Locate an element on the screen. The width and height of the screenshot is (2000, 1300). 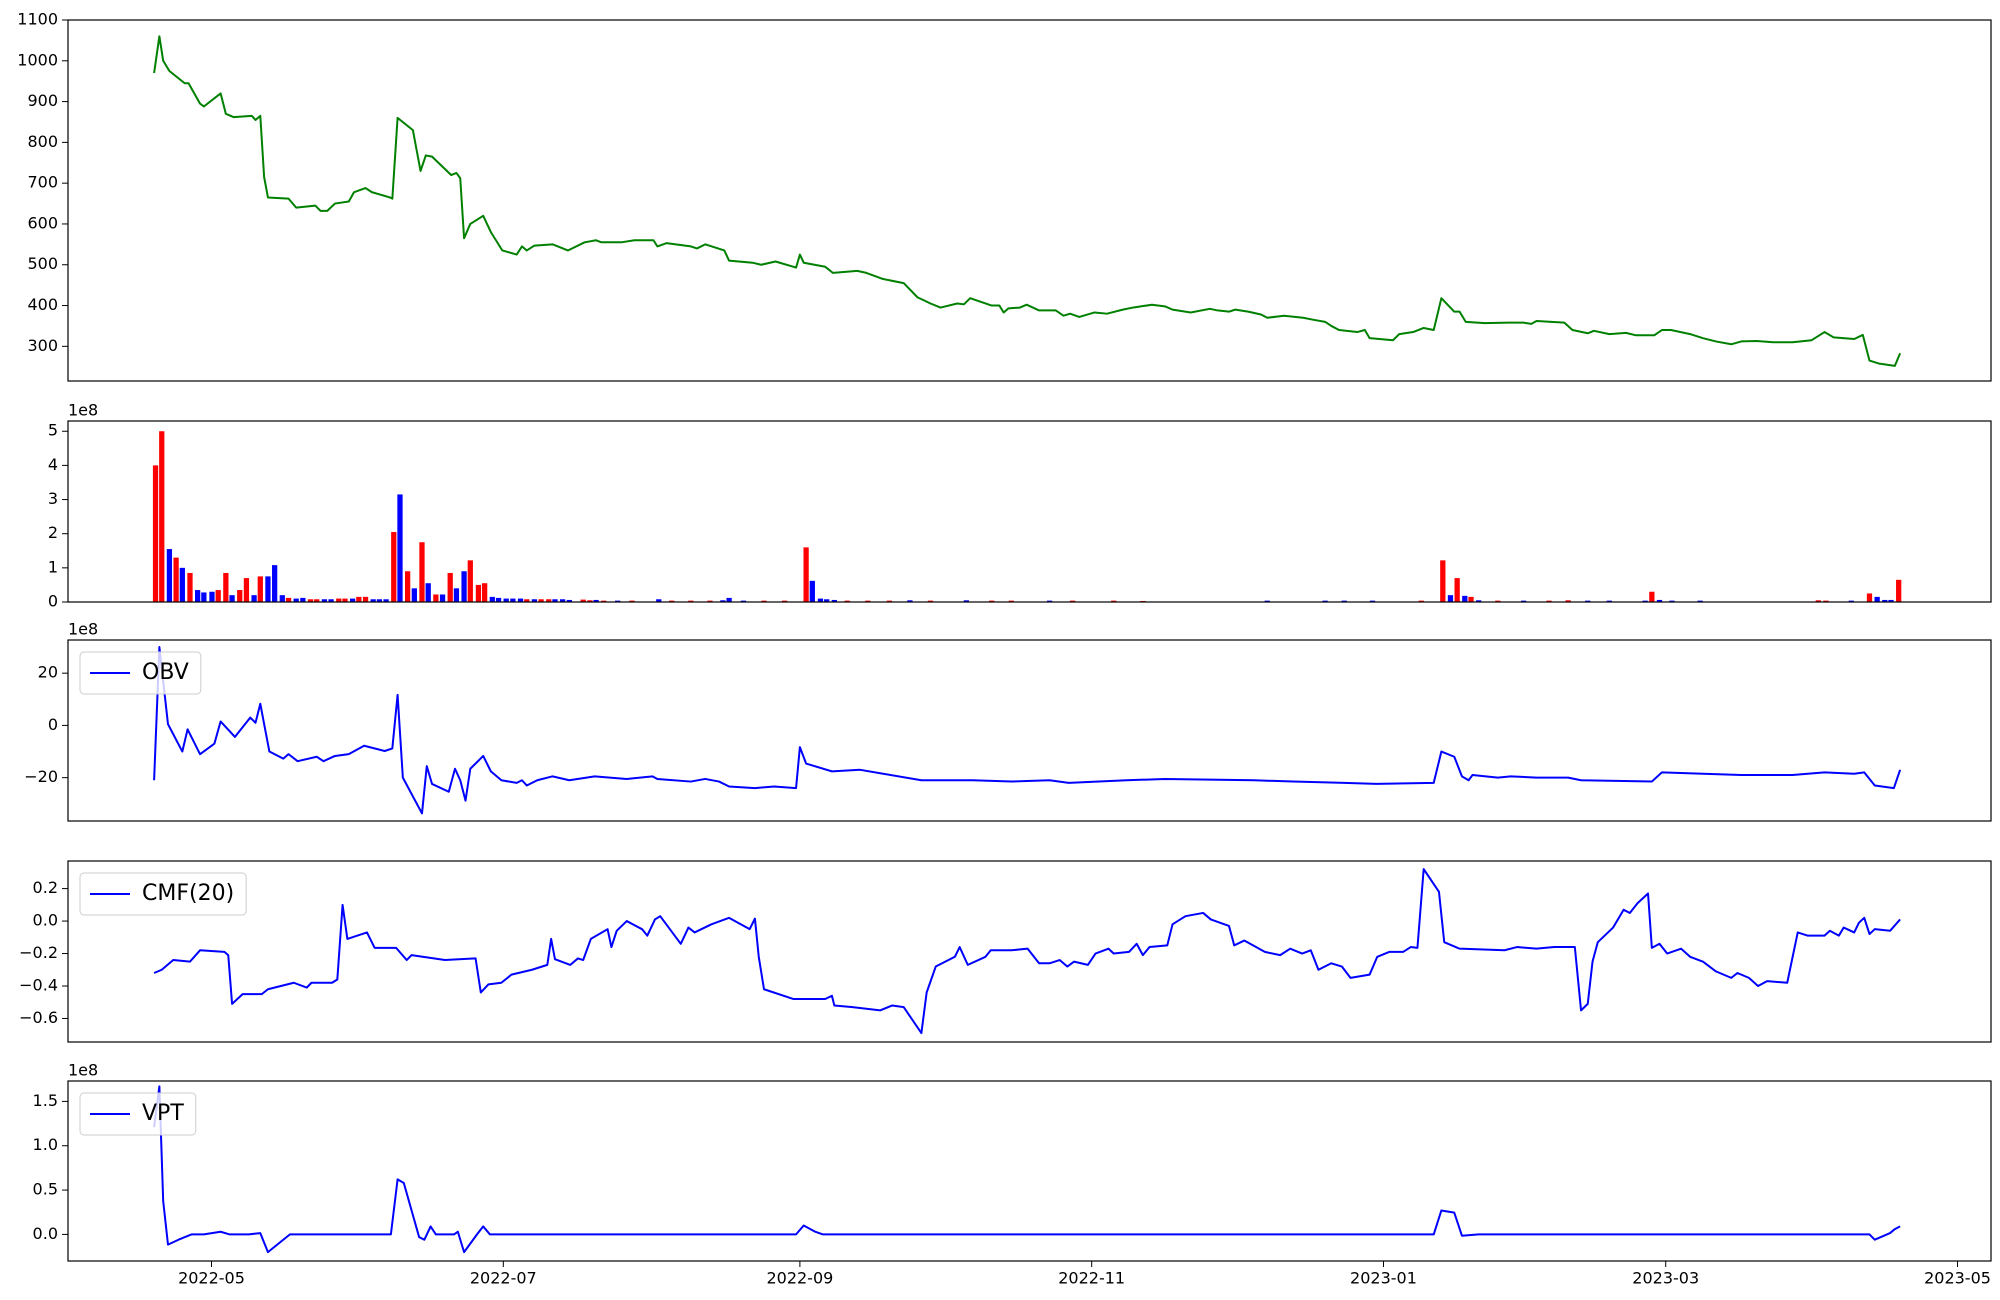
y-tick-label: 600 is located at coordinates (42, 222).